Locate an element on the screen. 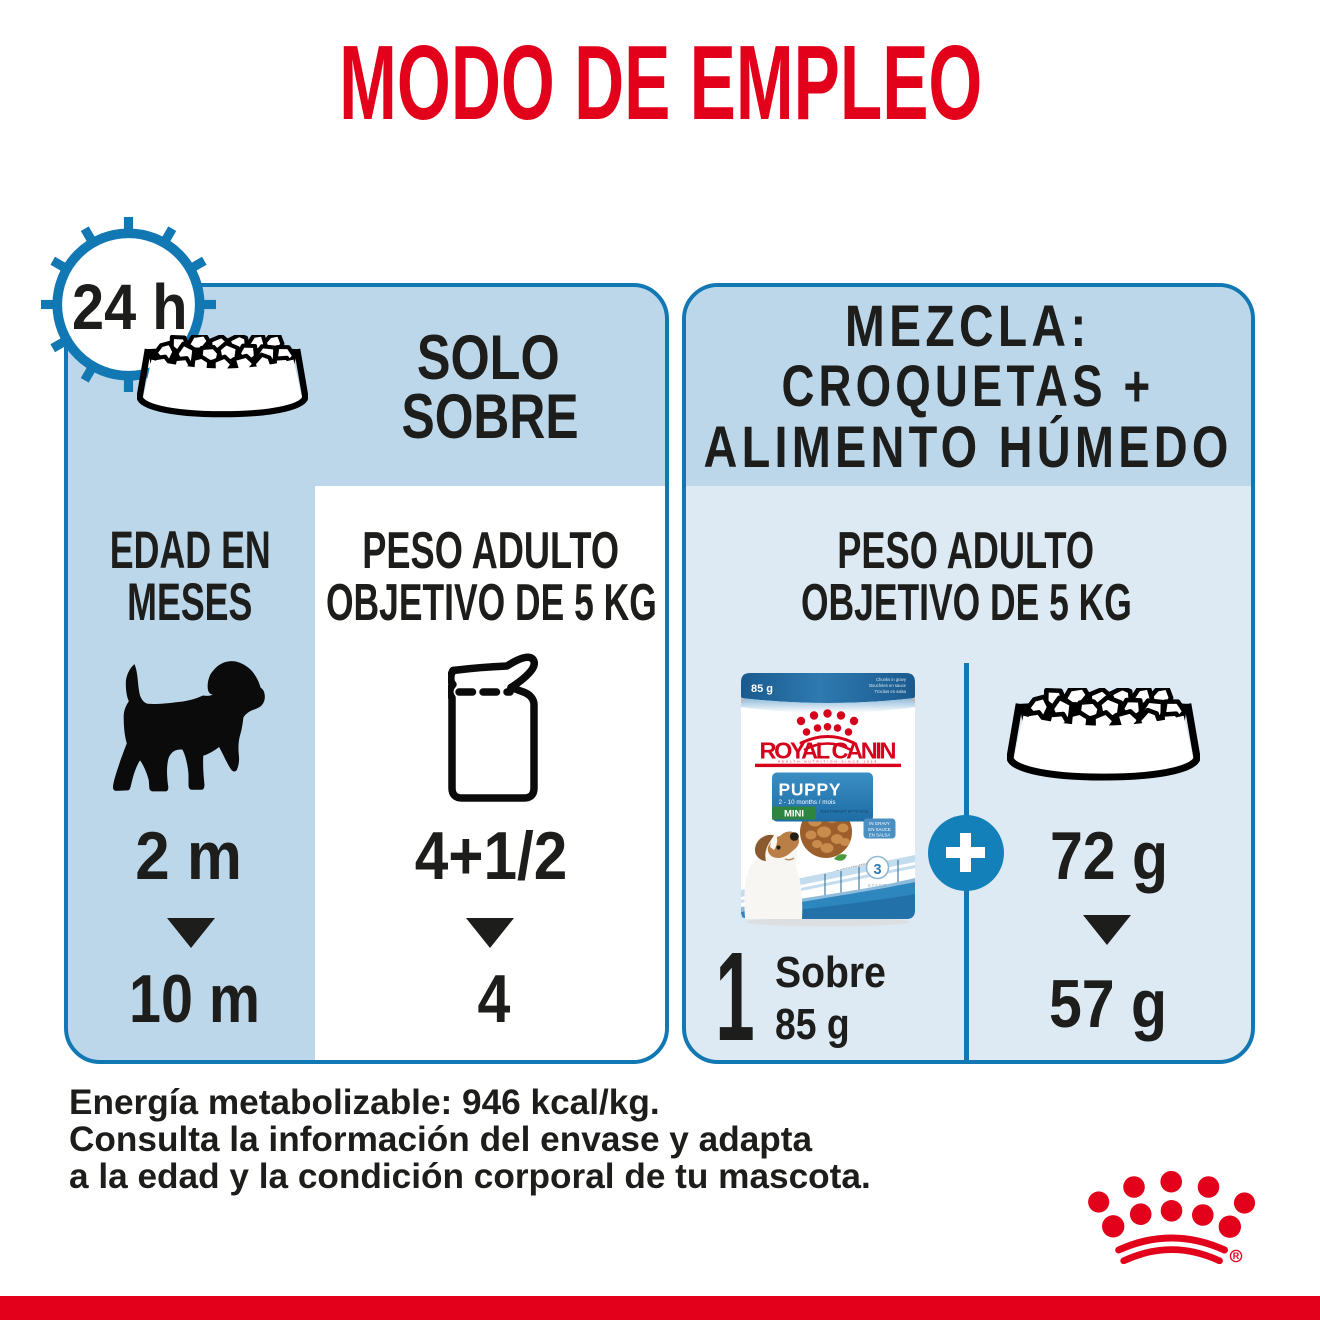 The height and width of the screenshot is (1320, 1320). svg-text: Trocitos en salsa is located at coordinates (891, 691).